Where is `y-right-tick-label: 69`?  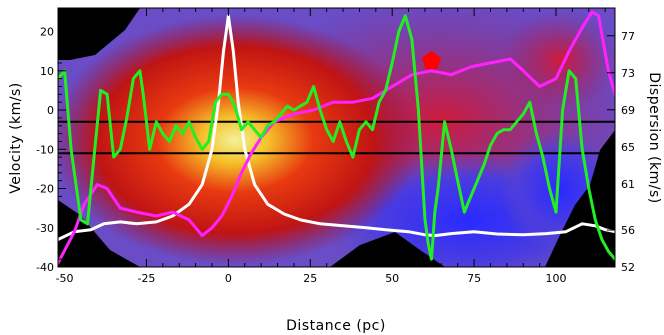 y-right-tick-label: 69 is located at coordinates (628, 110).